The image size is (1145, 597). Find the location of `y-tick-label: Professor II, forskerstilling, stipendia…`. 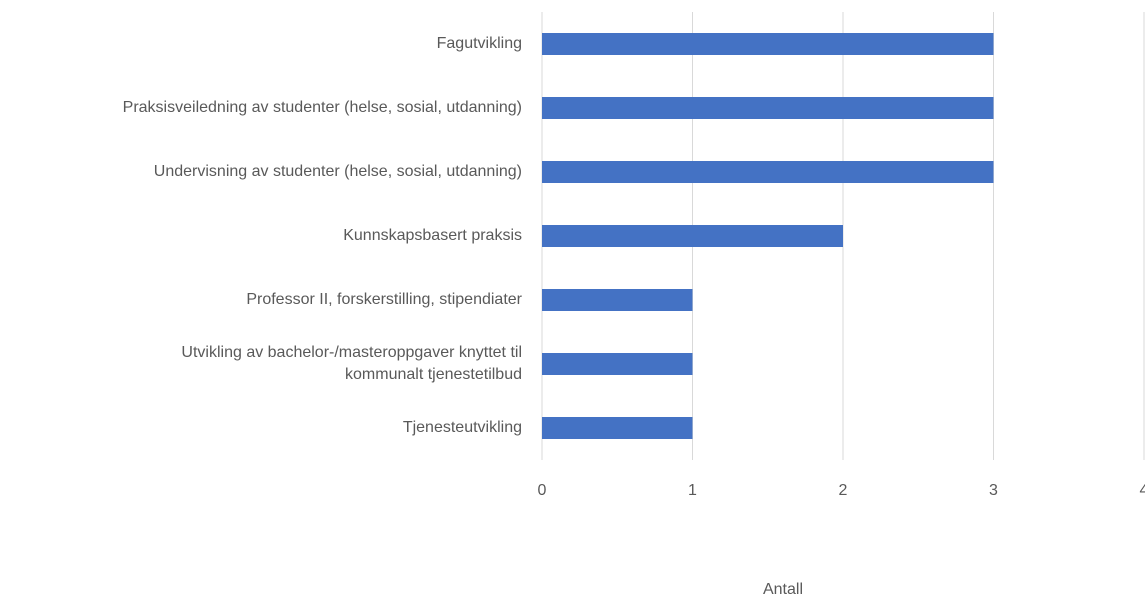

y-tick-label: Professor II, forskerstilling, stipendia… is located at coordinates (384, 299).